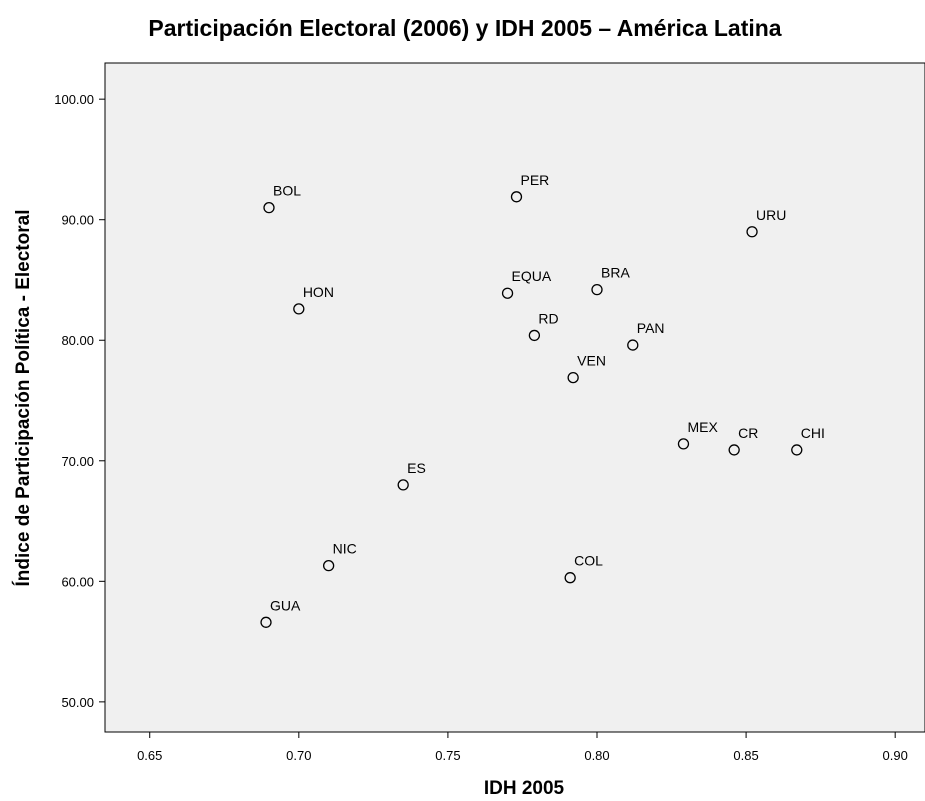 The width and height of the screenshot is (925, 801). What do you see at coordinates (149, 755) in the screenshot?
I see `x-tick-label: 0.65` at bounding box center [149, 755].